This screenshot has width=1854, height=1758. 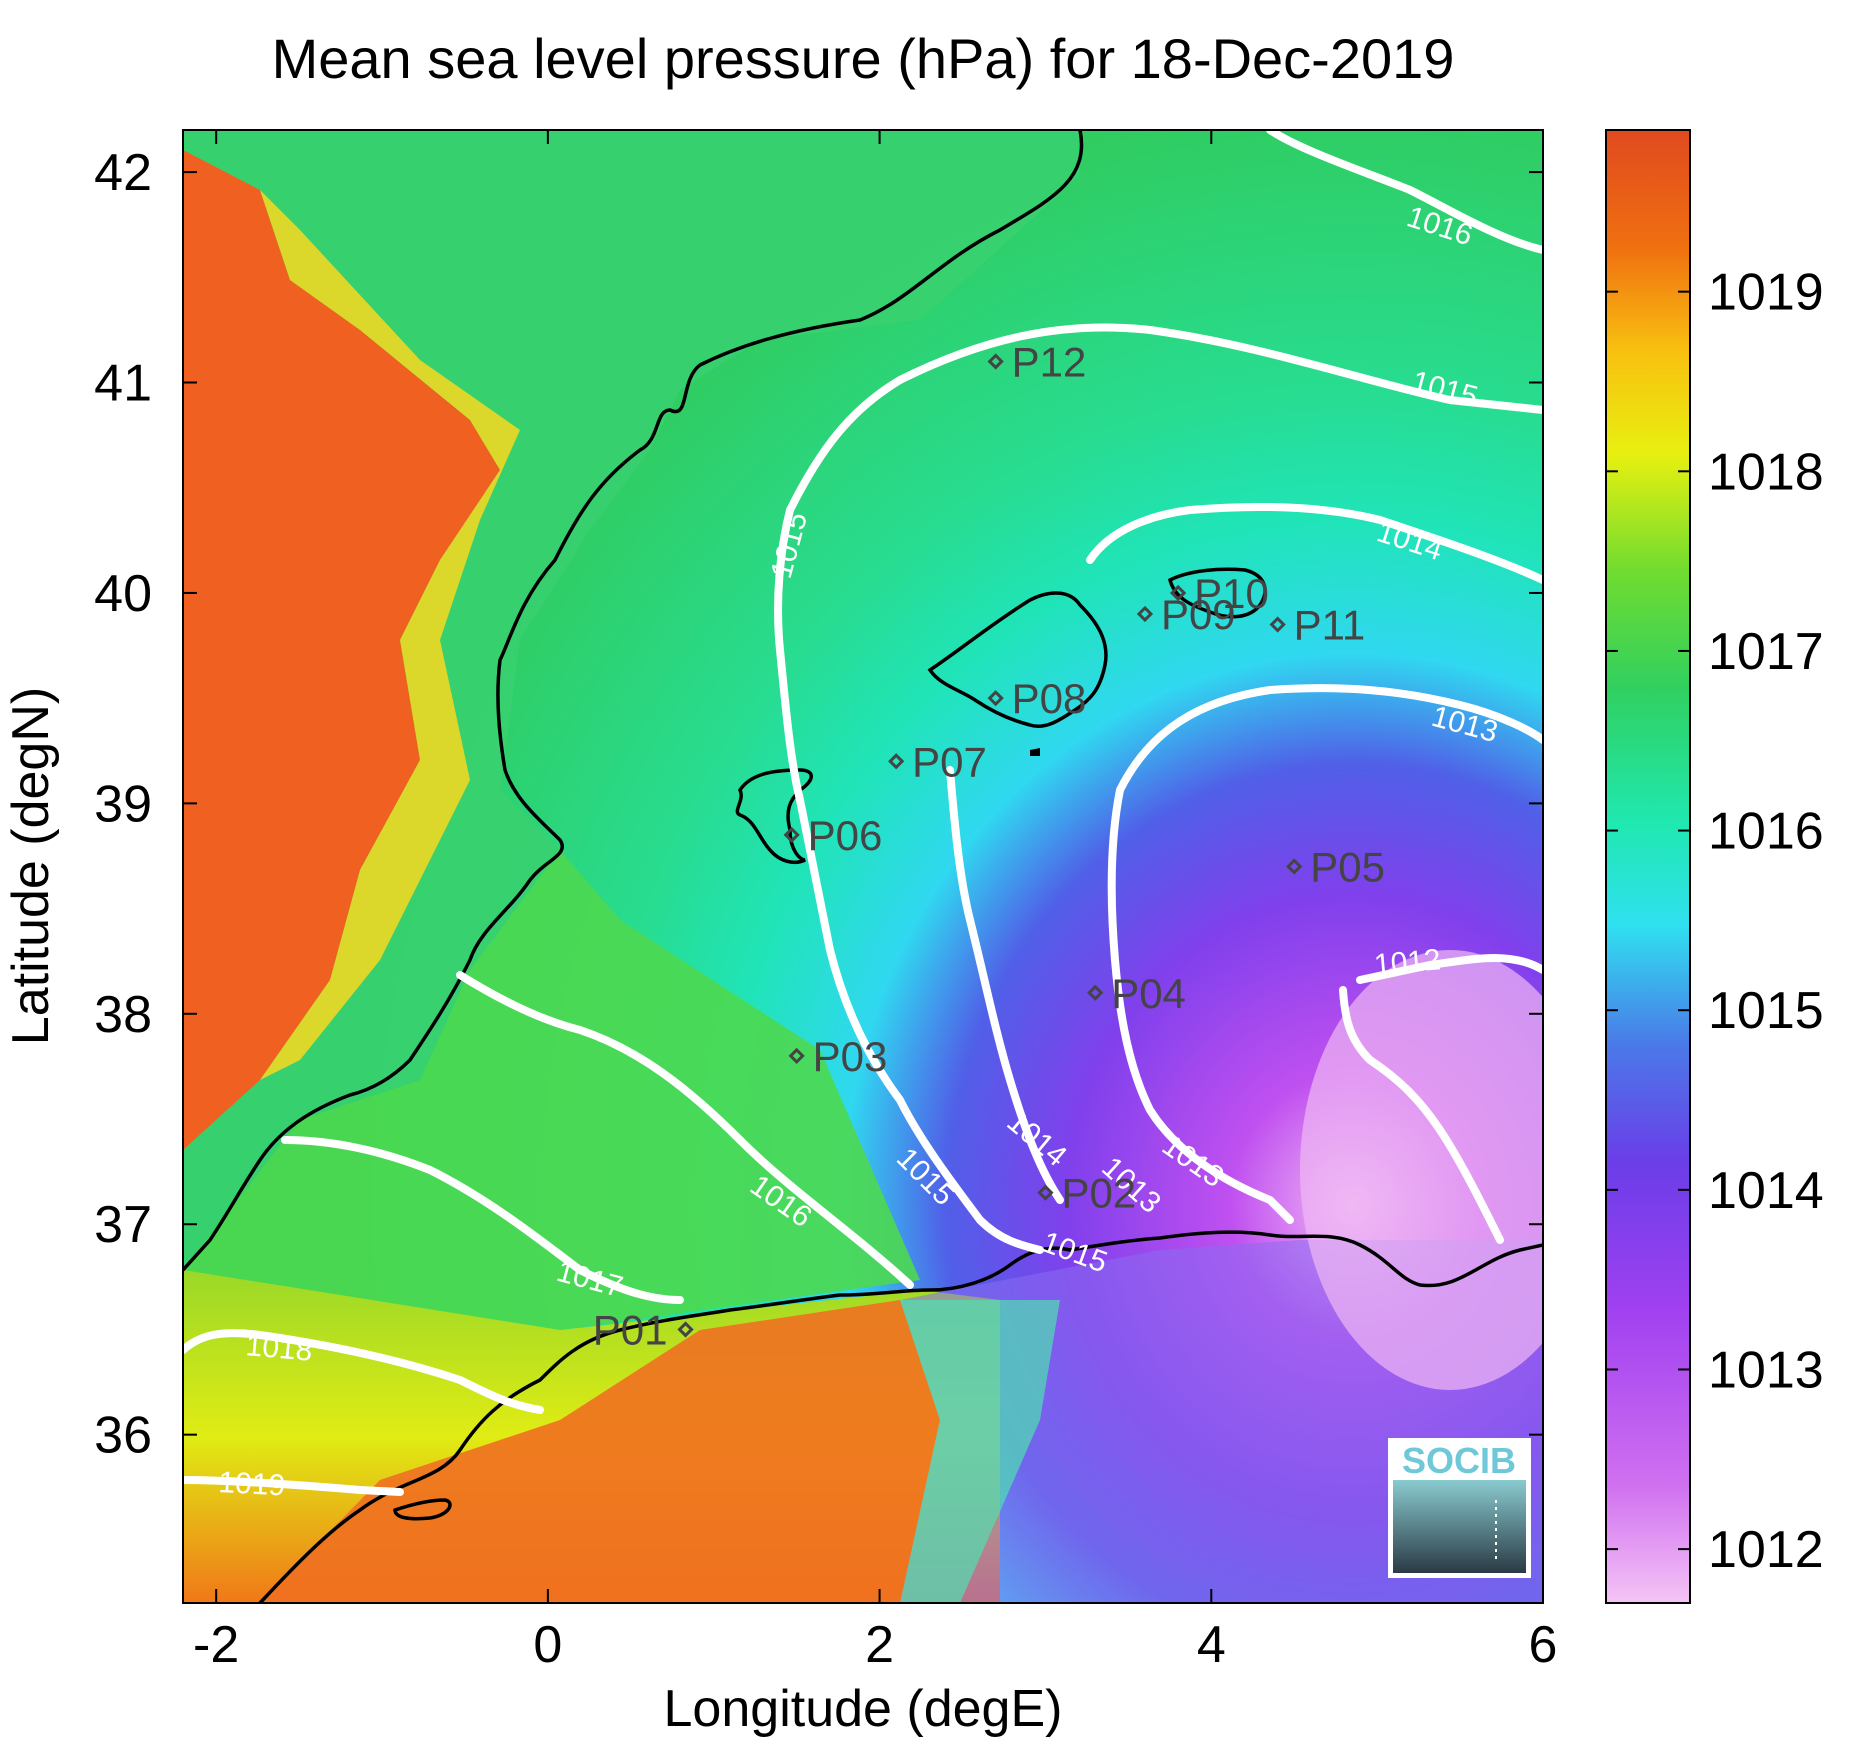 I want to click on island-menorca, so click(x=1217, y=593).